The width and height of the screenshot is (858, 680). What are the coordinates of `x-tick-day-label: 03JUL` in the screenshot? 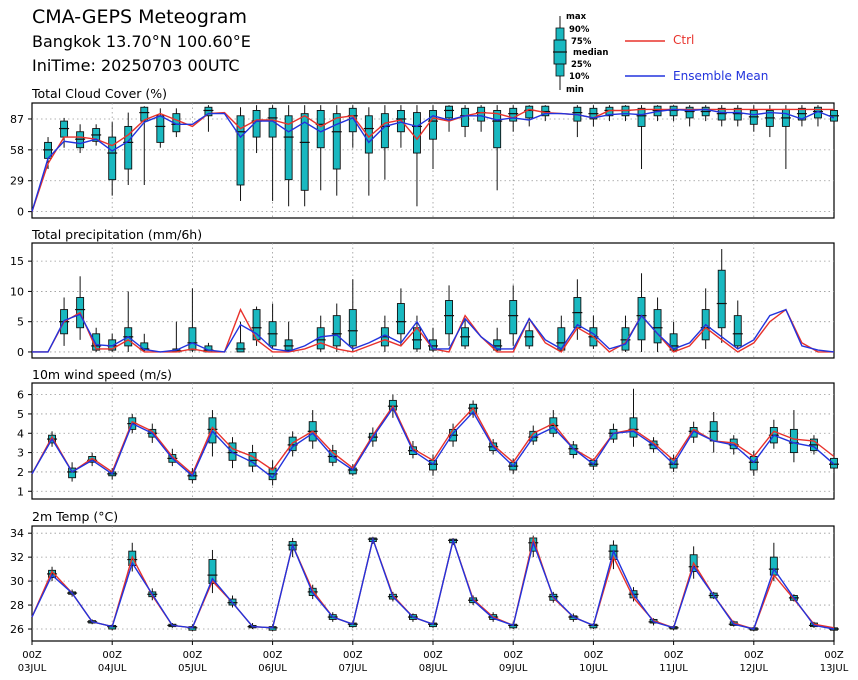 It's located at (32, 668).